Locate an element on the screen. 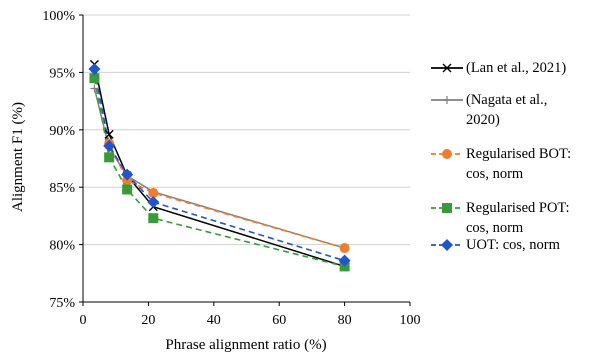 This screenshot has height=356, width=589. legend-label: Regularised BOT: cos, norm is located at coordinates (519, 164).